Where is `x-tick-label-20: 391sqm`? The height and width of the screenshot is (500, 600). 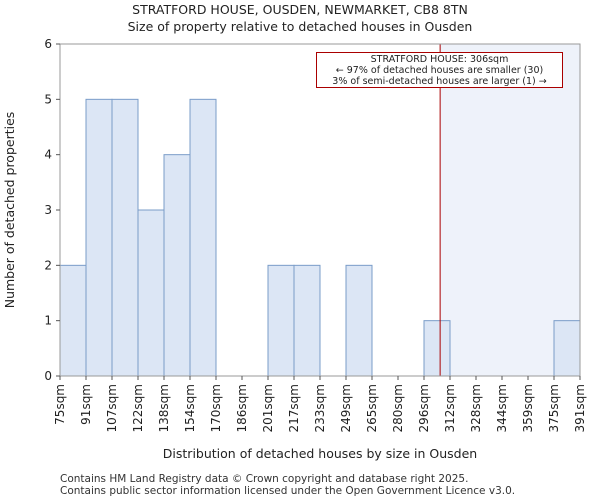 x-tick-label-20: 391sqm is located at coordinates (580, 408).